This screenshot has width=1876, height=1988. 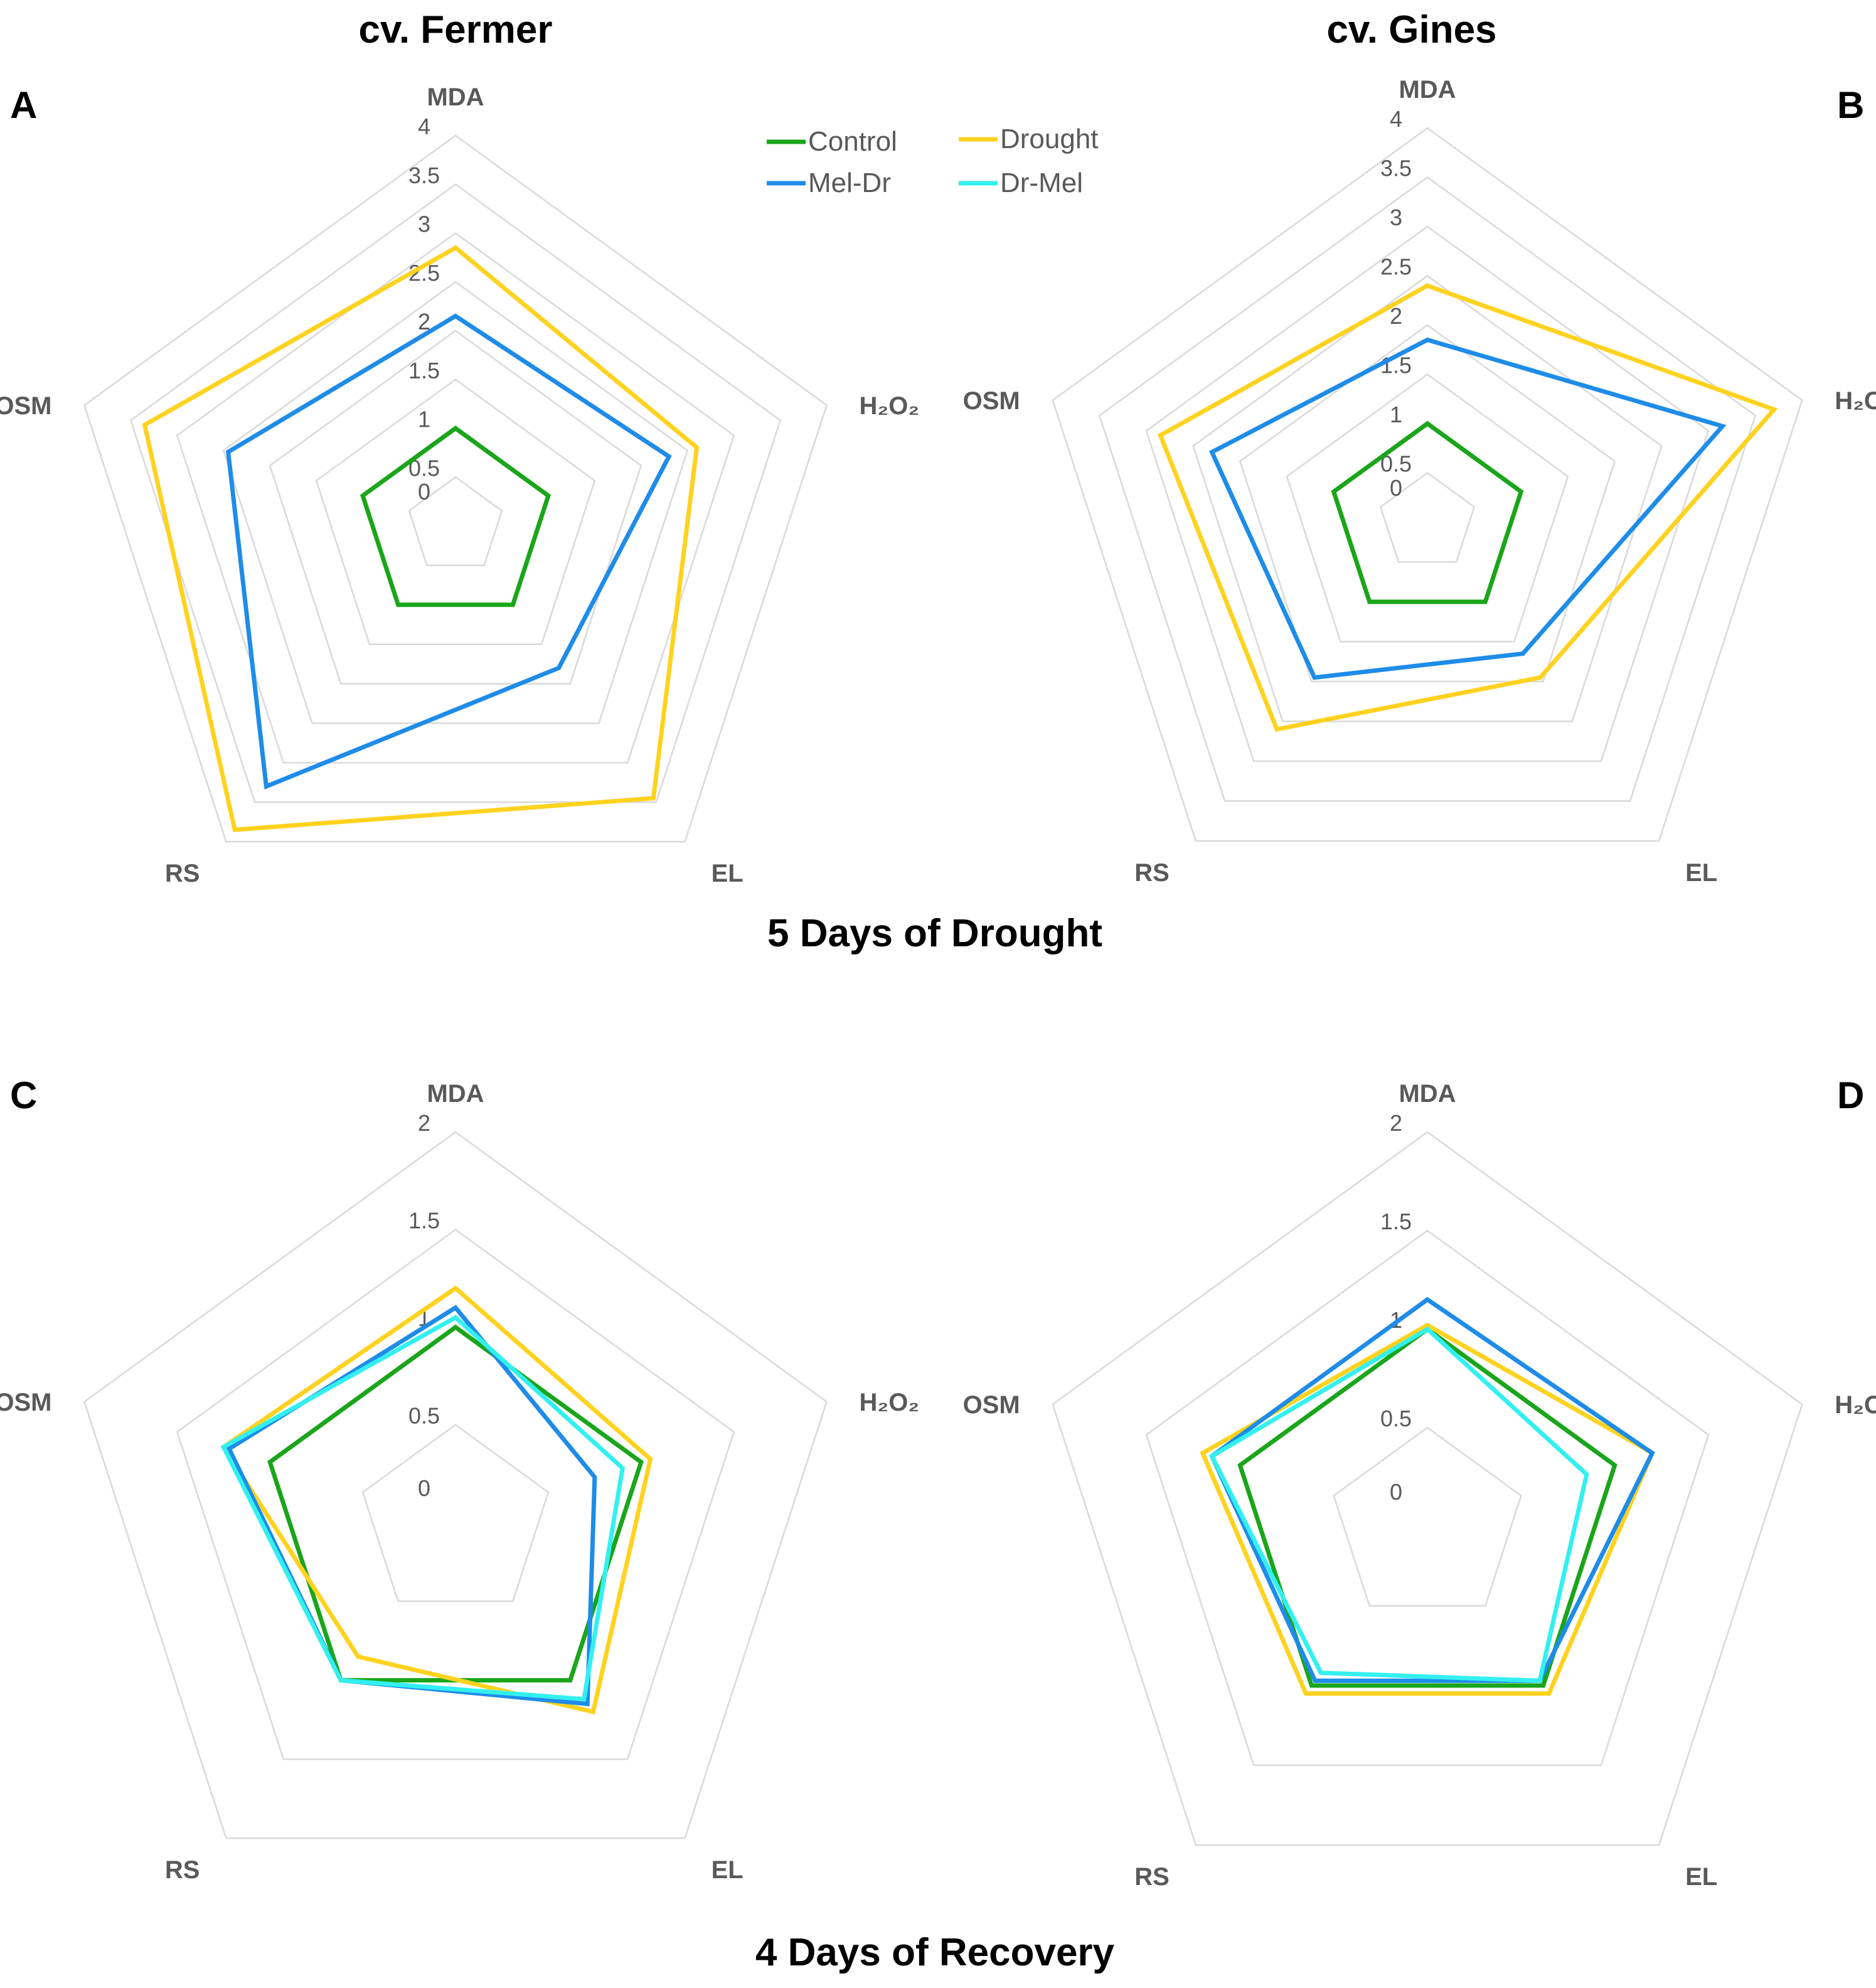 I want to click on drought-section-title: 5 Days of Drought, so click(x=934, y=933).